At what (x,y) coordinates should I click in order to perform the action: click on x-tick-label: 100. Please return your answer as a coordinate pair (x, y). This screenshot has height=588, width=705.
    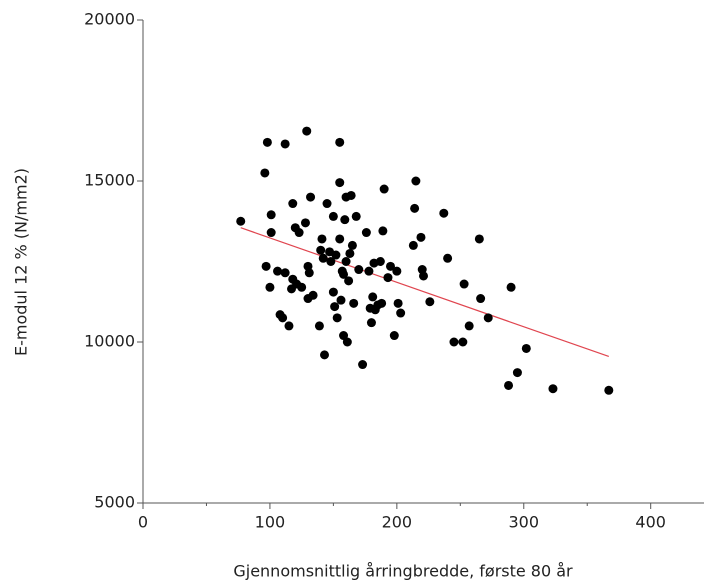
    Looking at the image, I should click on (270, 522).